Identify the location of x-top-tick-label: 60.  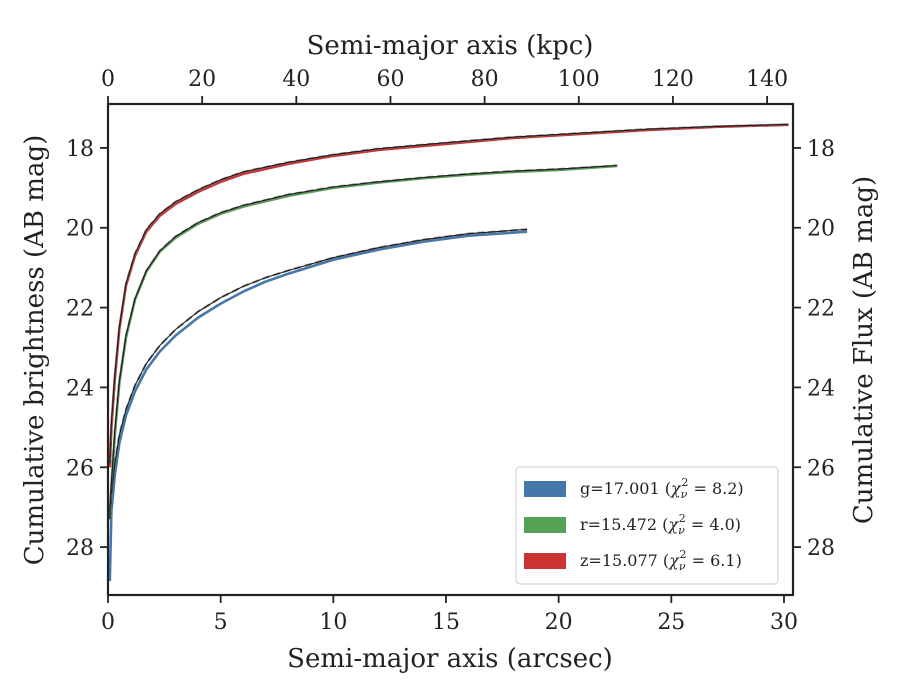
(390, 79).